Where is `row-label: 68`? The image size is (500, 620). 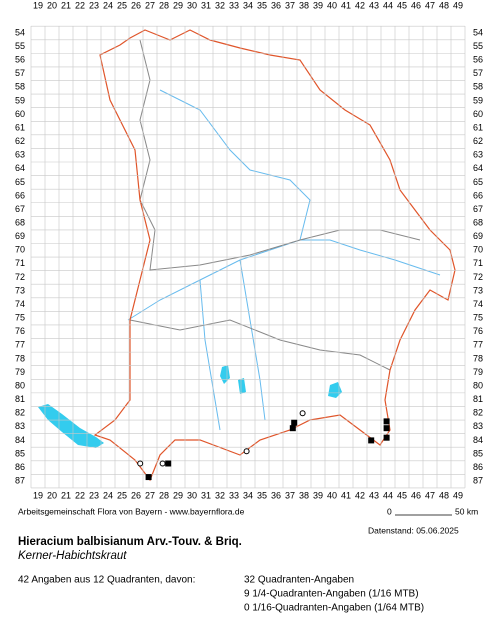
row-label: 68 is located at coordinates (478, 222).